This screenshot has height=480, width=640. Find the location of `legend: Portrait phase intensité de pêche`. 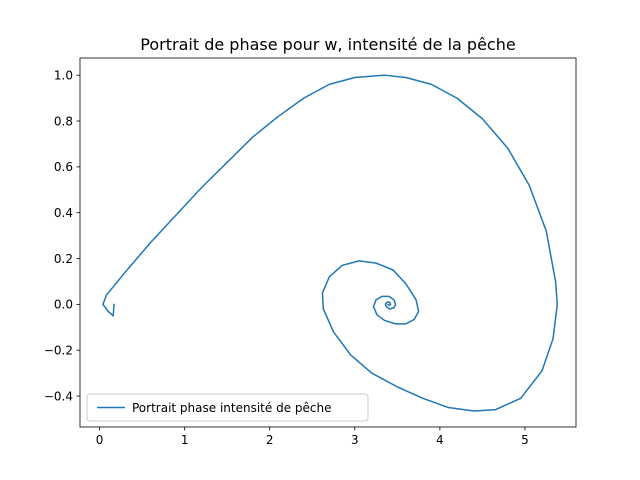

legend: Portrait phase intensité de pêche is located at coordinates (227, 407).